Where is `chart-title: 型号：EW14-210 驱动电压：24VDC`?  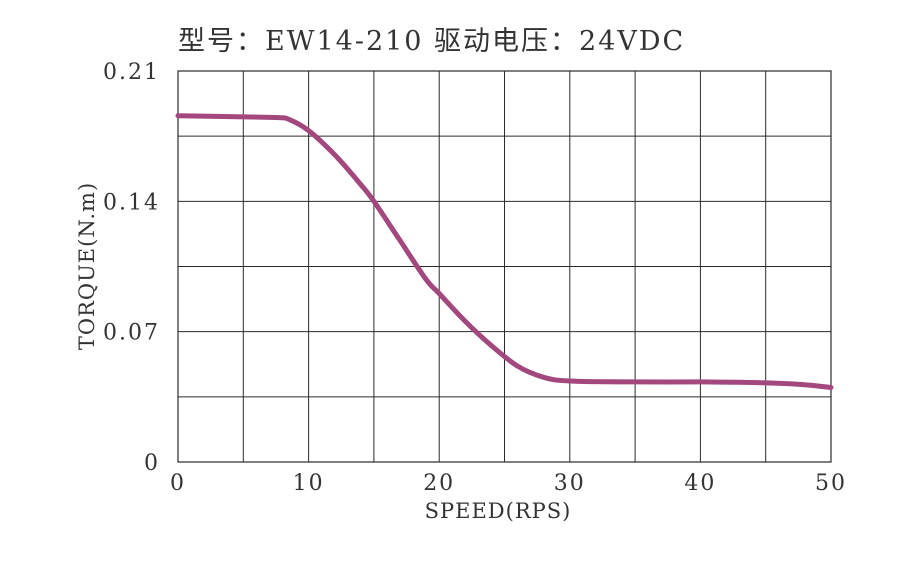
chart-title: 型号：EW14-210 驱动电压：24VDC is located at coordinates (431, 41).